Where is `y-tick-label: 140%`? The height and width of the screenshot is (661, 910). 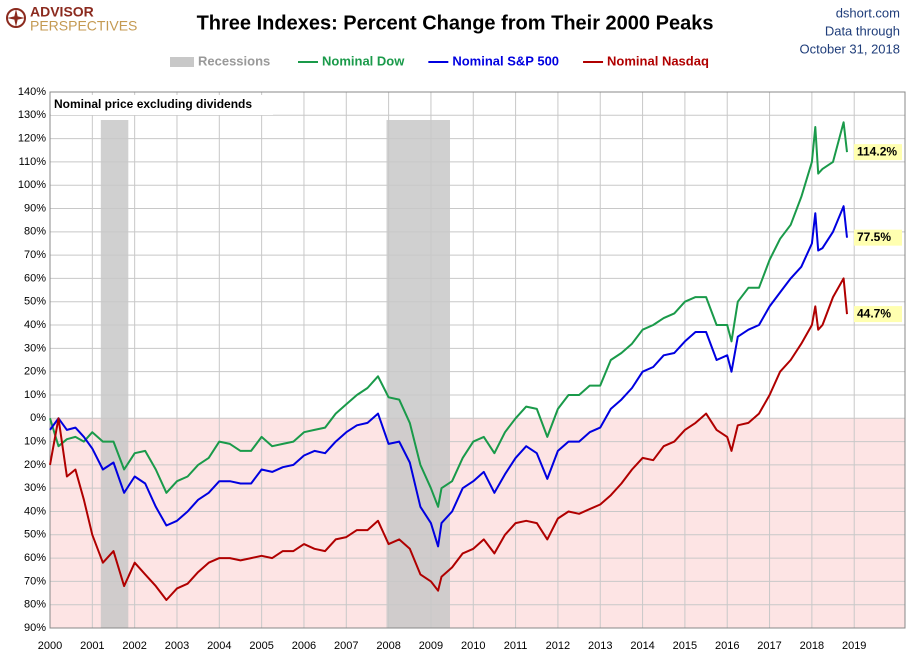
y-tick-label: 140% is located at coordinates (32, 92).